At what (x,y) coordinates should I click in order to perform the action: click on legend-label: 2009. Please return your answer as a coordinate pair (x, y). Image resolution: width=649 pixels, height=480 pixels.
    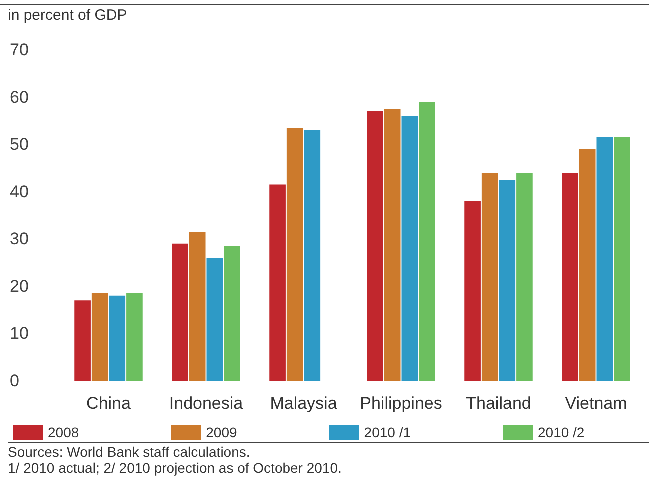
    Looking at the image, I should click on (222, 432).